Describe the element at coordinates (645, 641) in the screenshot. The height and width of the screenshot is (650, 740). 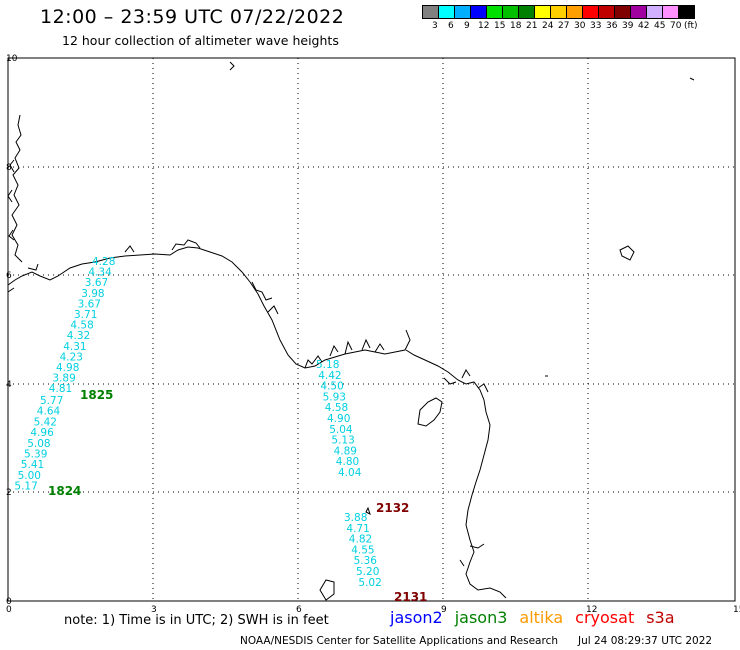
I see `generated-timestamp: Jul 24 08:29:37 UTC 2022` at that location.